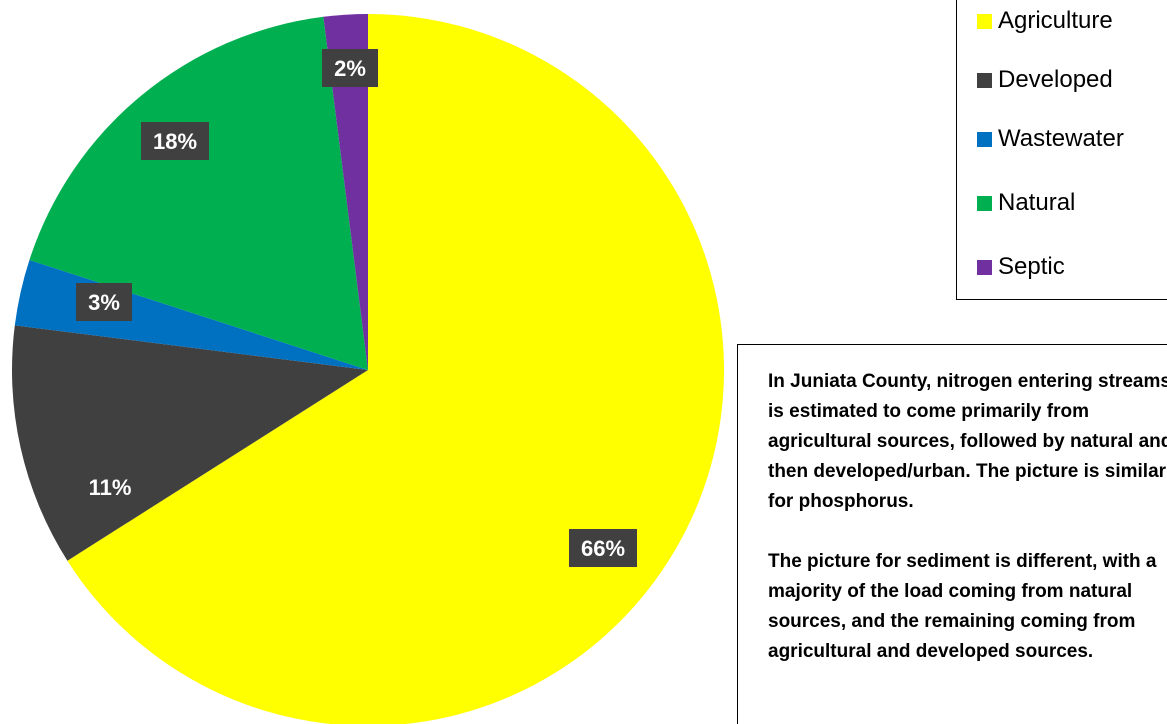 The image size is (1167, 724). I want to click on legend-label-wastewater: Wastewater, so click(1061, 138).